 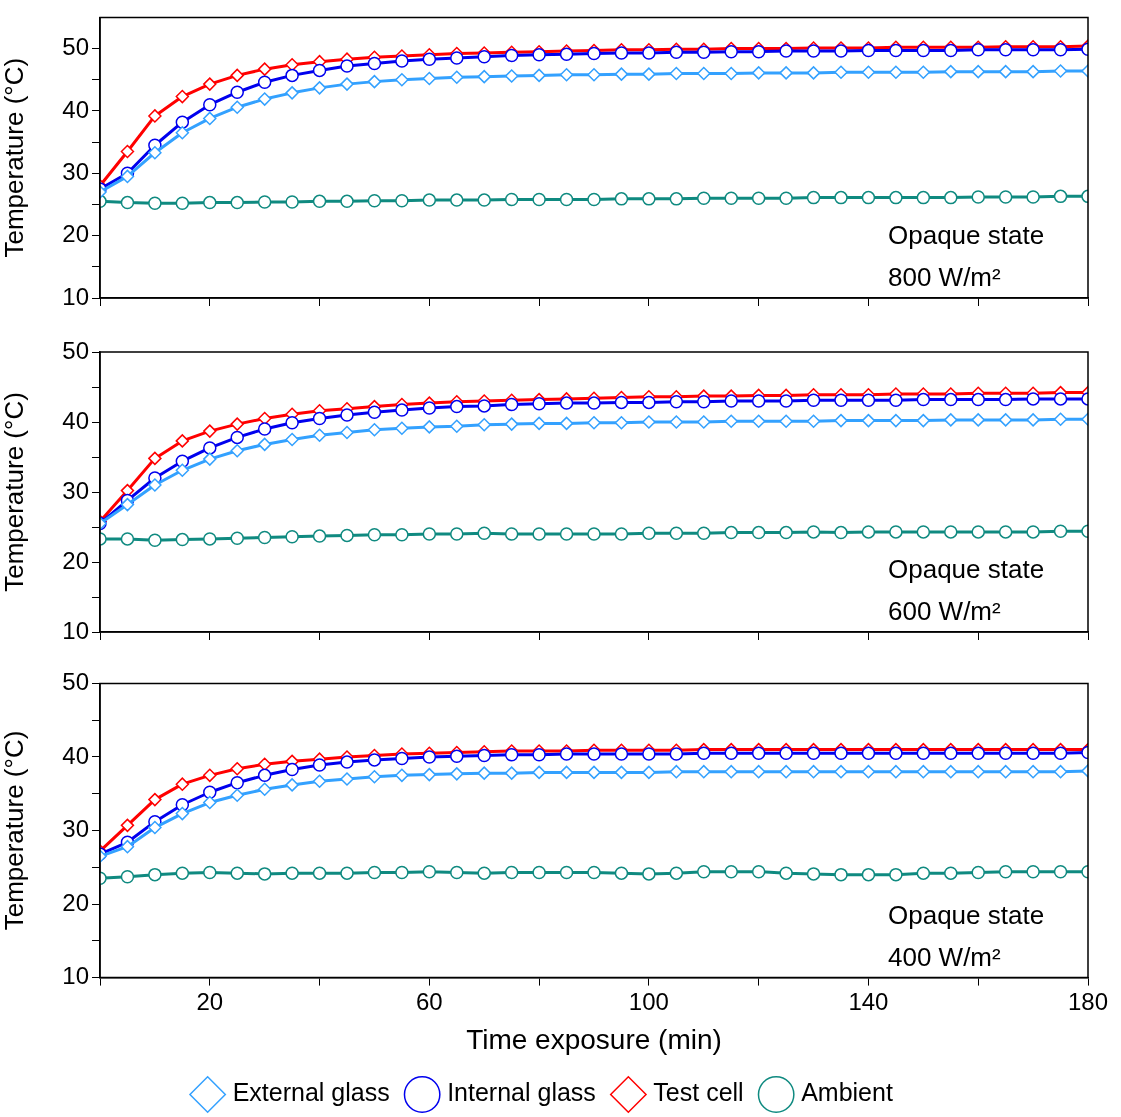 What do you see at coordinates (698, 1092) in the screenshot?
I see `legend-label: Test cell` at bounding box center [698, 1092].